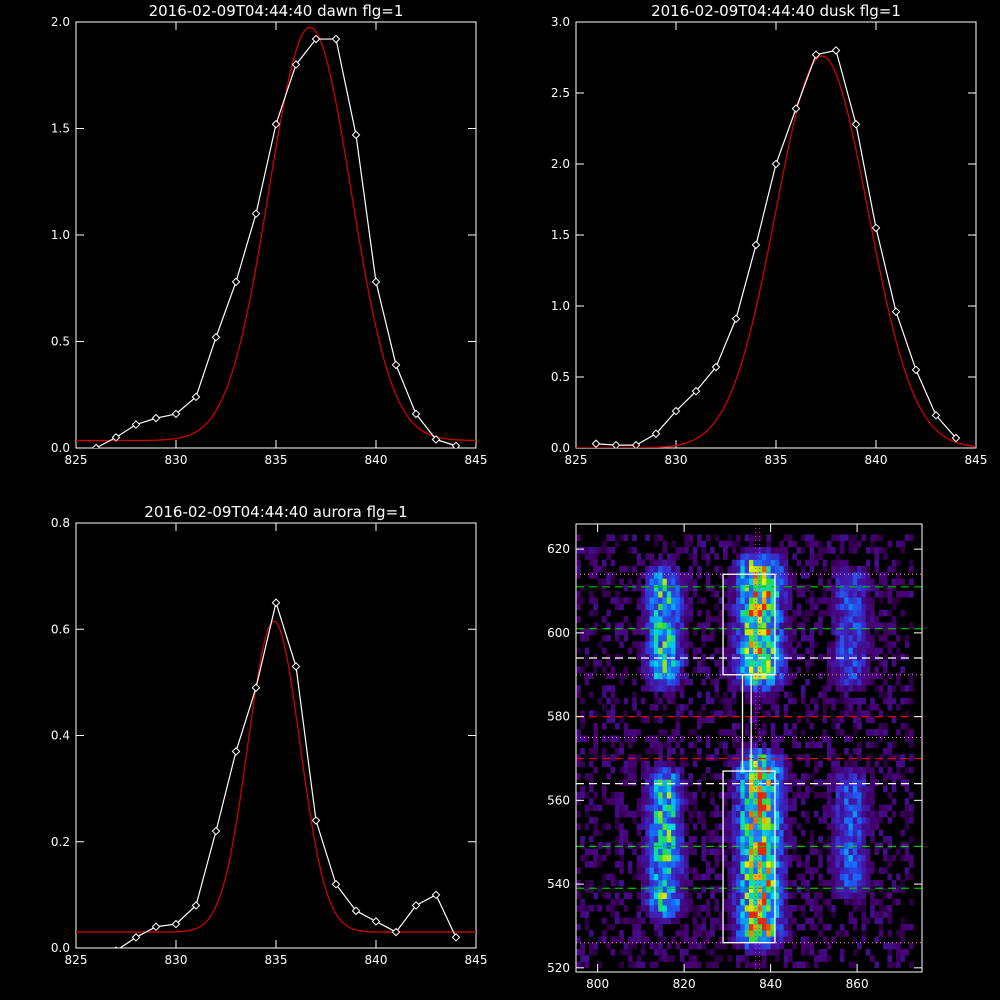 Image resolution: width=1000 pixels, height=1000 pixels. I want to click on data-point-marker, so click(176, 924).